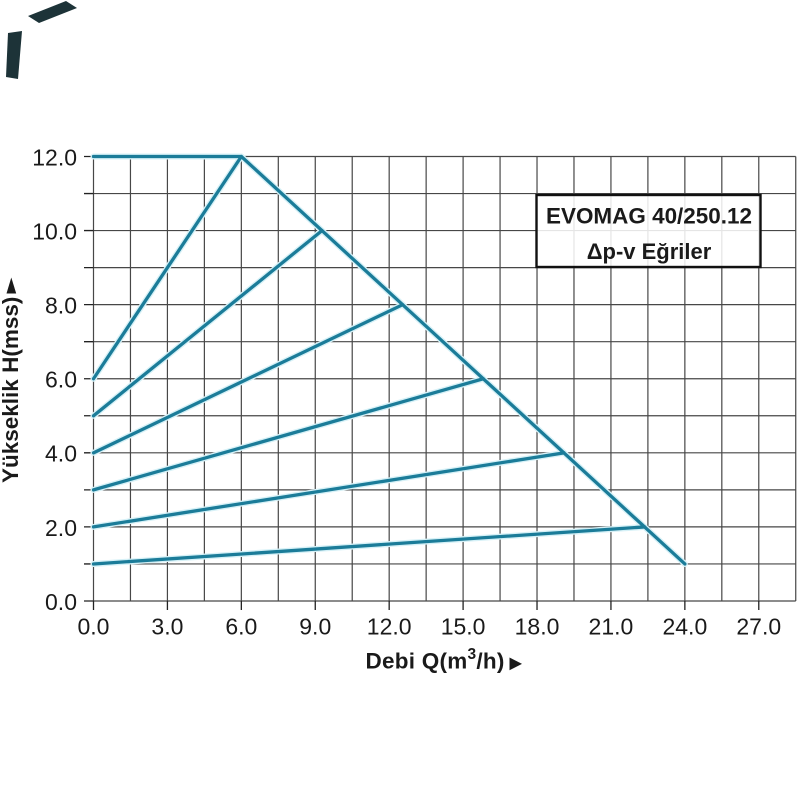 The height and width of the screenshot is (800, 800). I want to click on svg-text: 24.0, so click(684, 626).